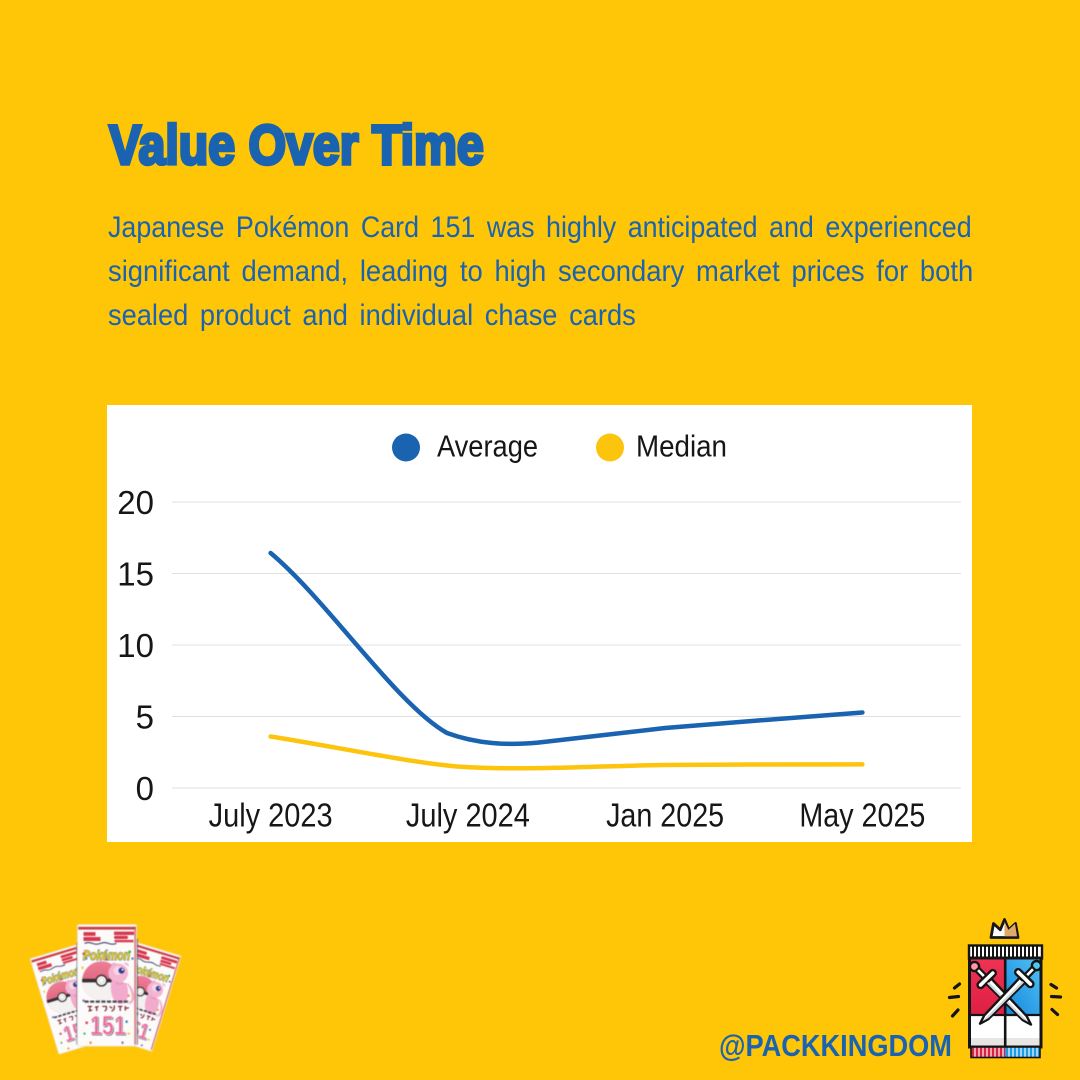 This screenshot has height=1080, width=1080. Describe the element at coordinates (145, 788) in the screenshot. I see `svg-text: 0` at that location.